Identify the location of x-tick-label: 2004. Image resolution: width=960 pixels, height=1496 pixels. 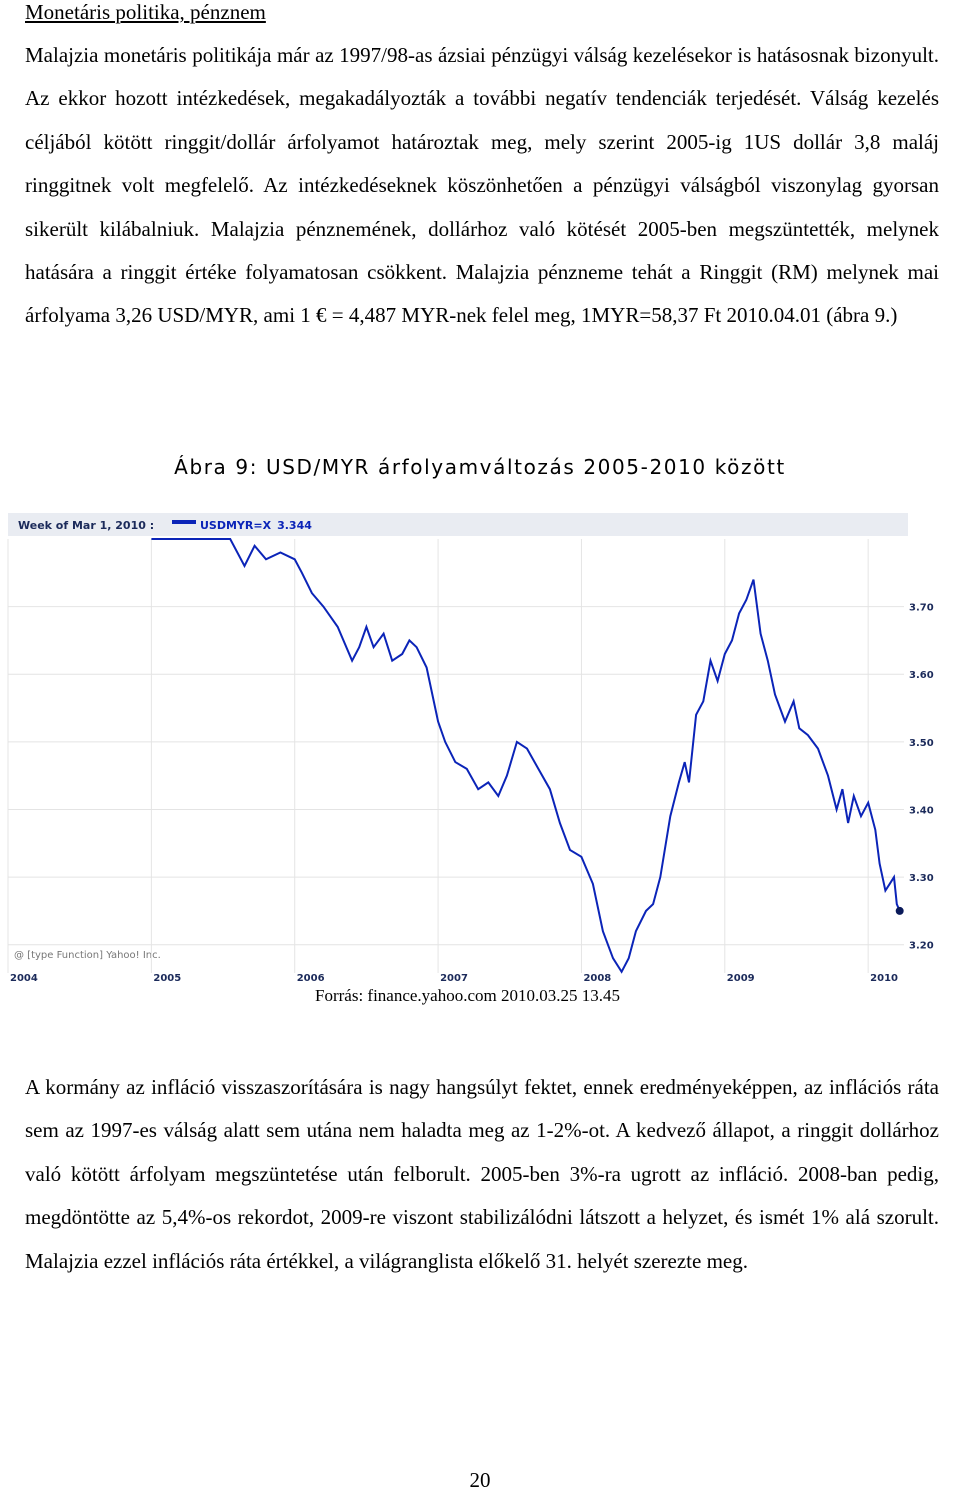
(24, 978).